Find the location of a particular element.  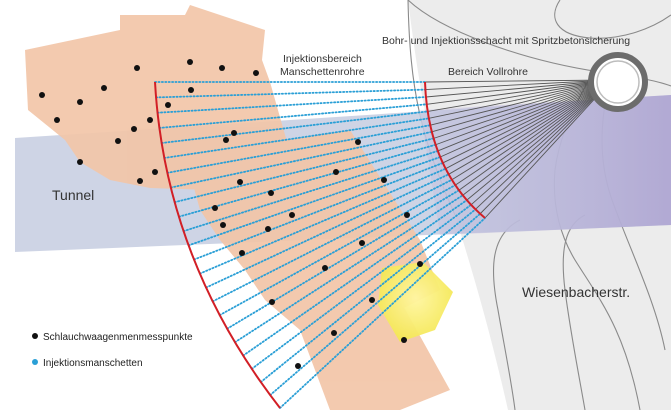

legend-label-measuring-points: Schlauchwaagenmenmesspunkte is located at coordinates (118, 337).